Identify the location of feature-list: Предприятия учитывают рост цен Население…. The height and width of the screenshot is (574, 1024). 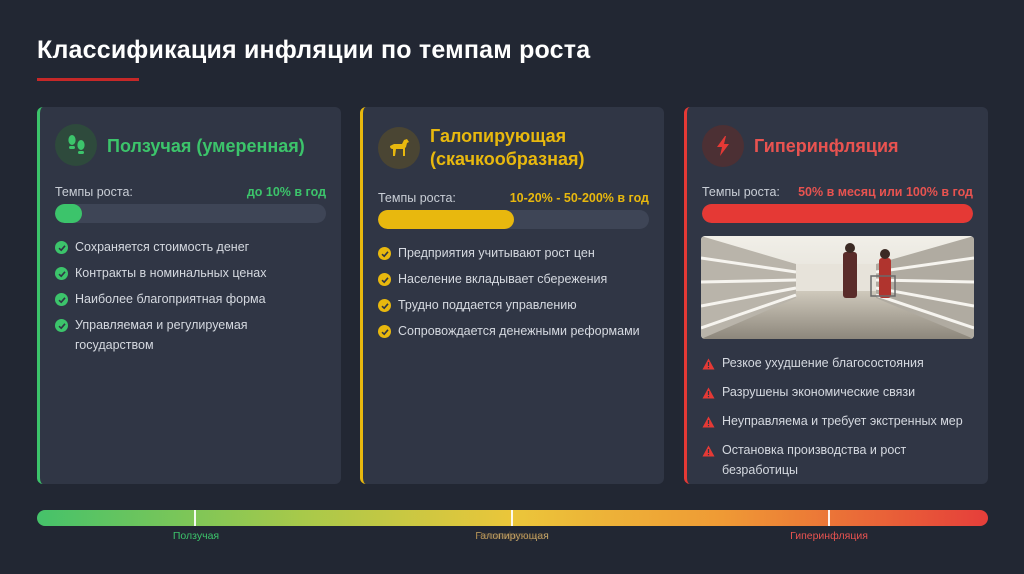
(515, 296).